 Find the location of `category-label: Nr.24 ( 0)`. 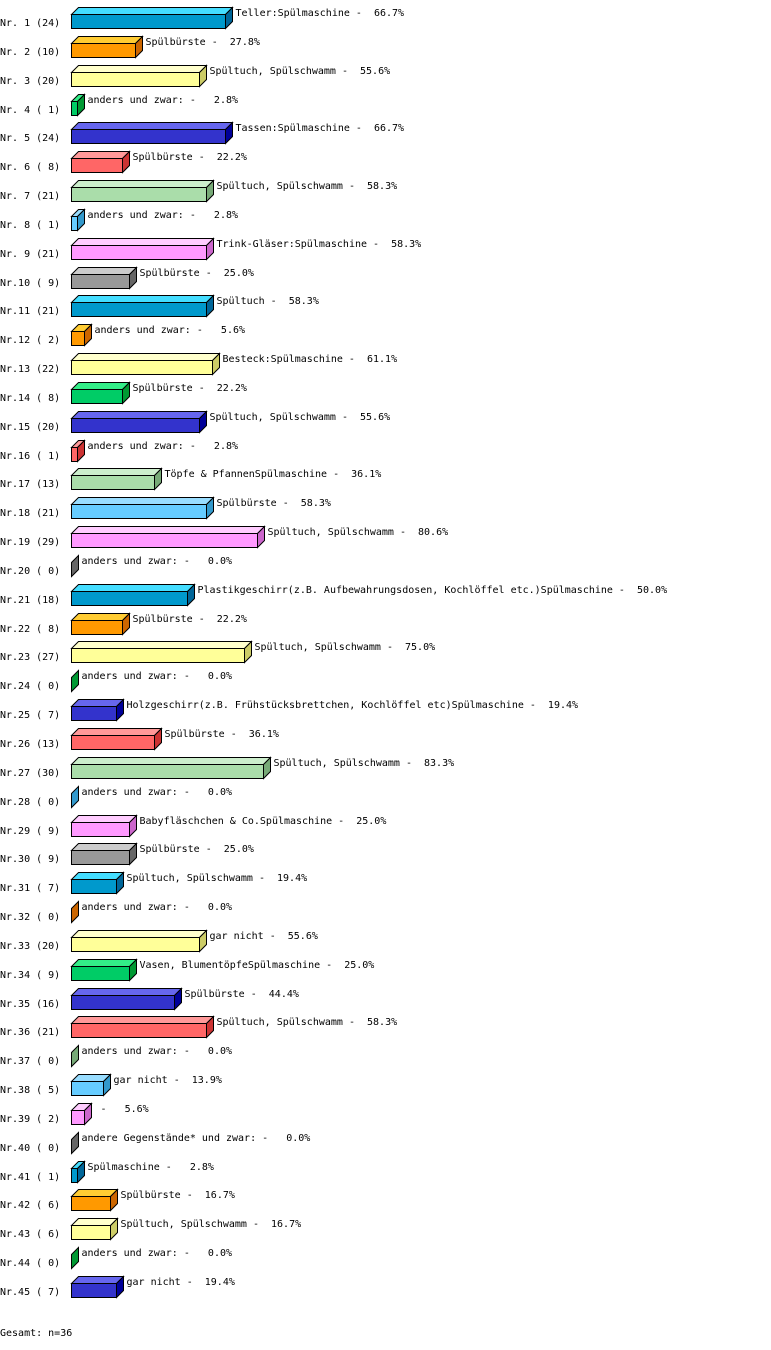

category-label: Nr.24 ( 0) is located at coordinates (30, 686).